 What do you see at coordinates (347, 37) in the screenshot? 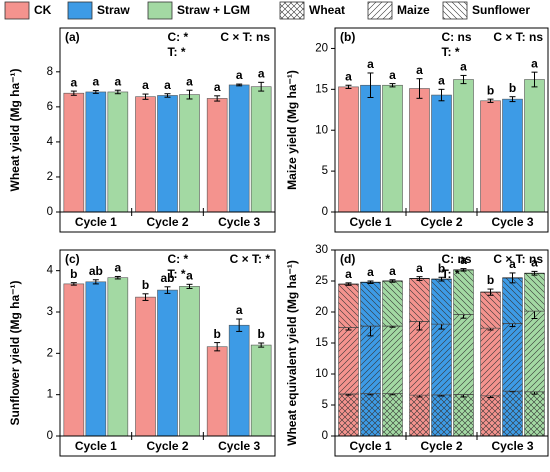
I see `panel-label: (b)` at bounding box center [347, 37].